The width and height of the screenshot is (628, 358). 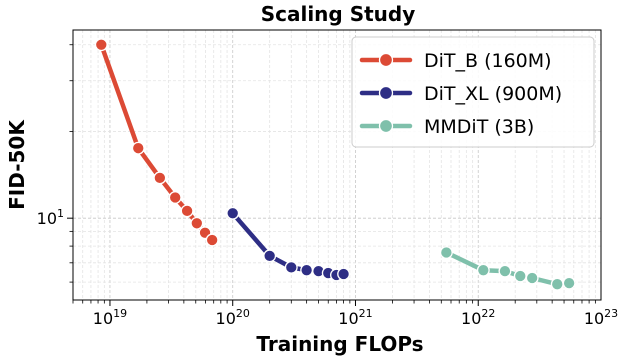 What do you see at coordinates (233, 317) in the screenshot?
I see `x-tick-label: 1020` at bounding box center [233, 317].